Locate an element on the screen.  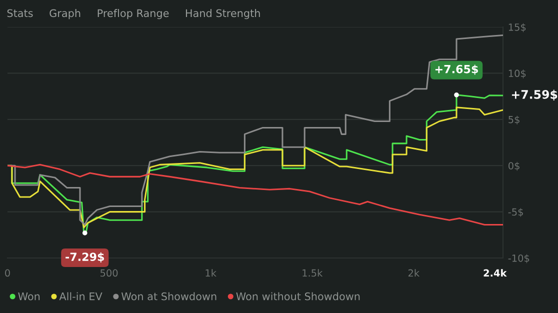
annotation: -7.29$ is located at coordinates (85, 257).